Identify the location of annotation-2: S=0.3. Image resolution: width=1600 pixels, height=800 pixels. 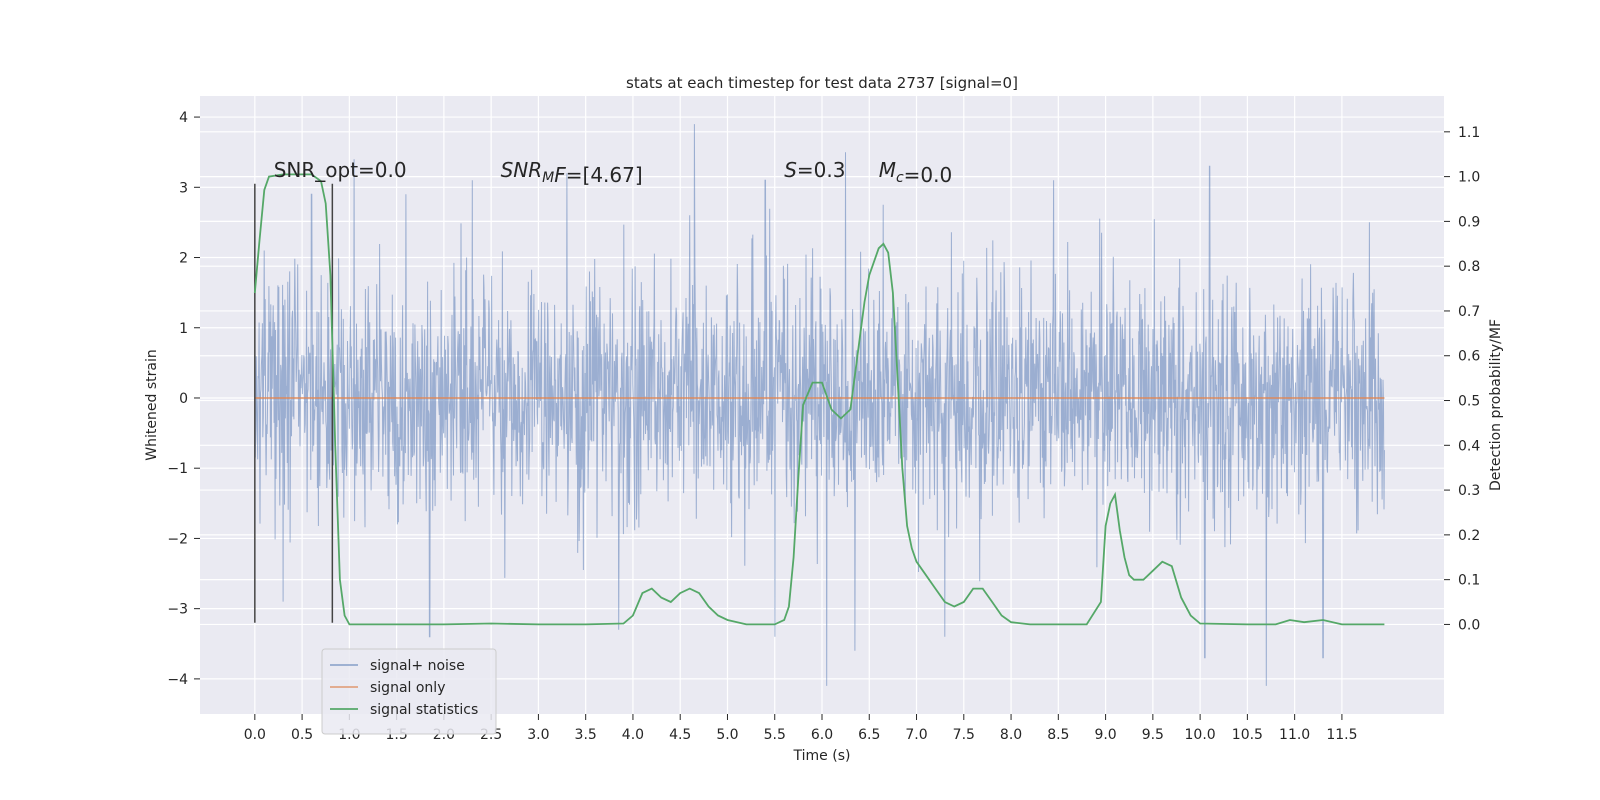
(814, 170).